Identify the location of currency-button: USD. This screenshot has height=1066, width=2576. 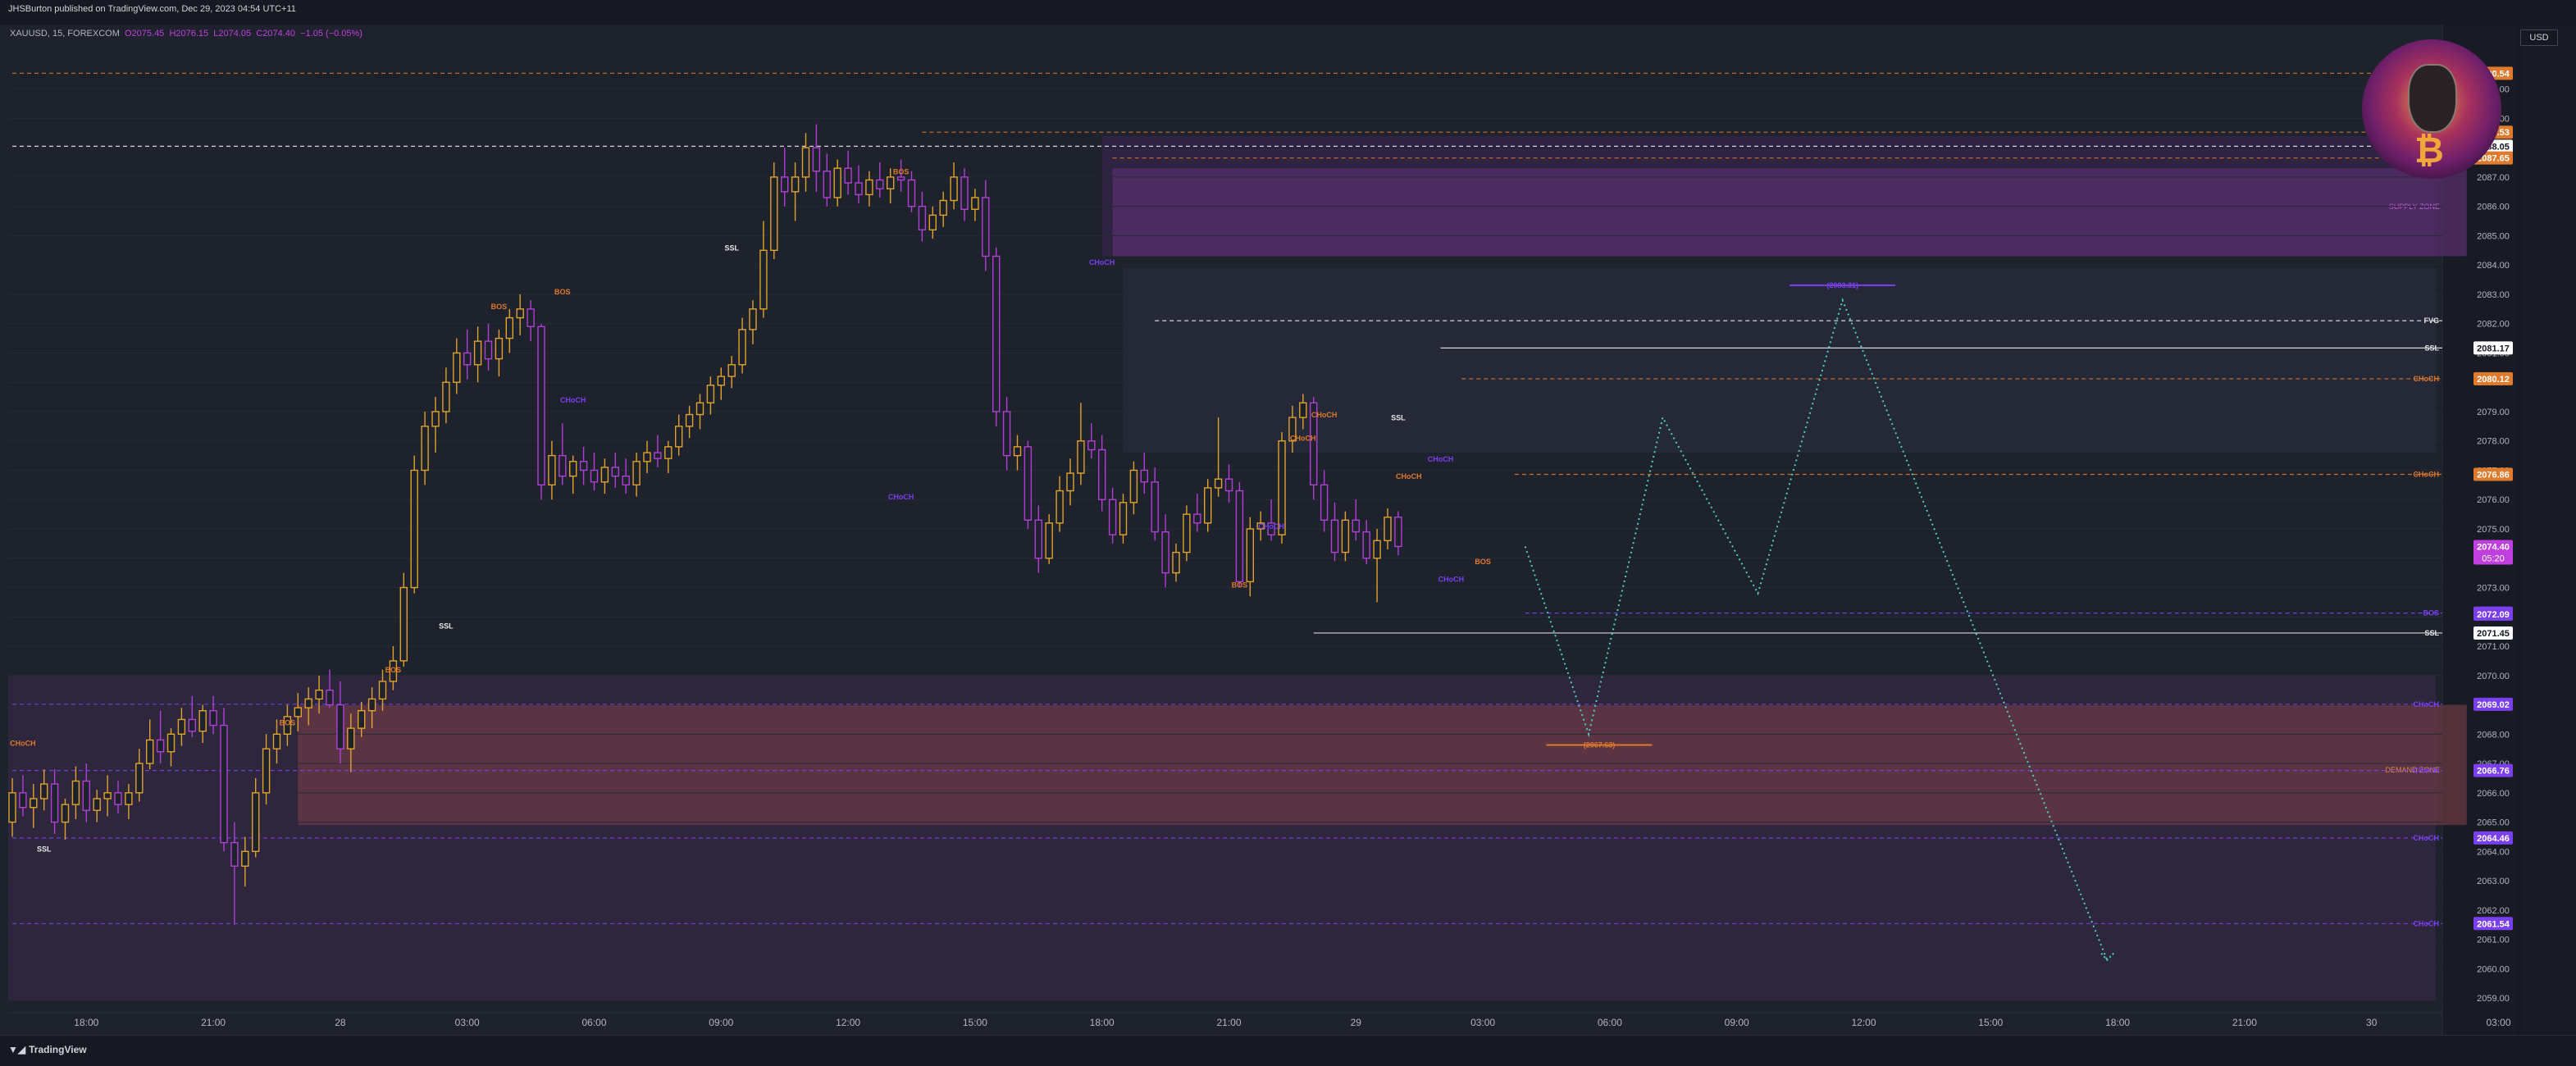
(2539, 38).